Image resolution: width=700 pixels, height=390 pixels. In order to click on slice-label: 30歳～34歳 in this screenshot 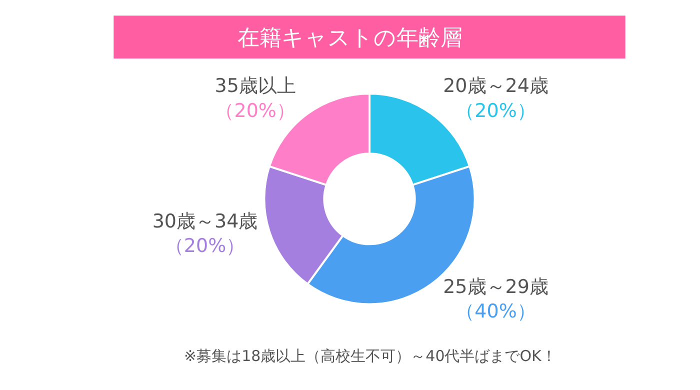, I will do `click(205, 221)`.